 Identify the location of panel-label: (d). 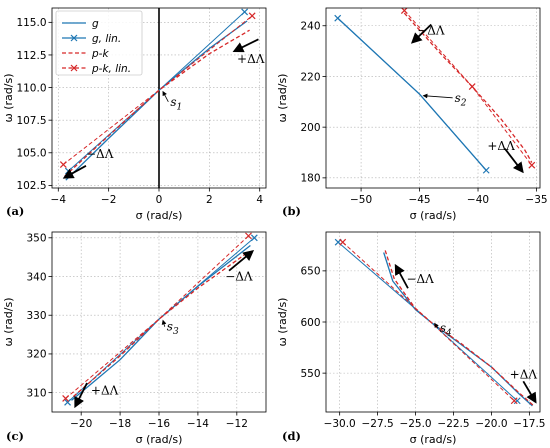
(291, 436).